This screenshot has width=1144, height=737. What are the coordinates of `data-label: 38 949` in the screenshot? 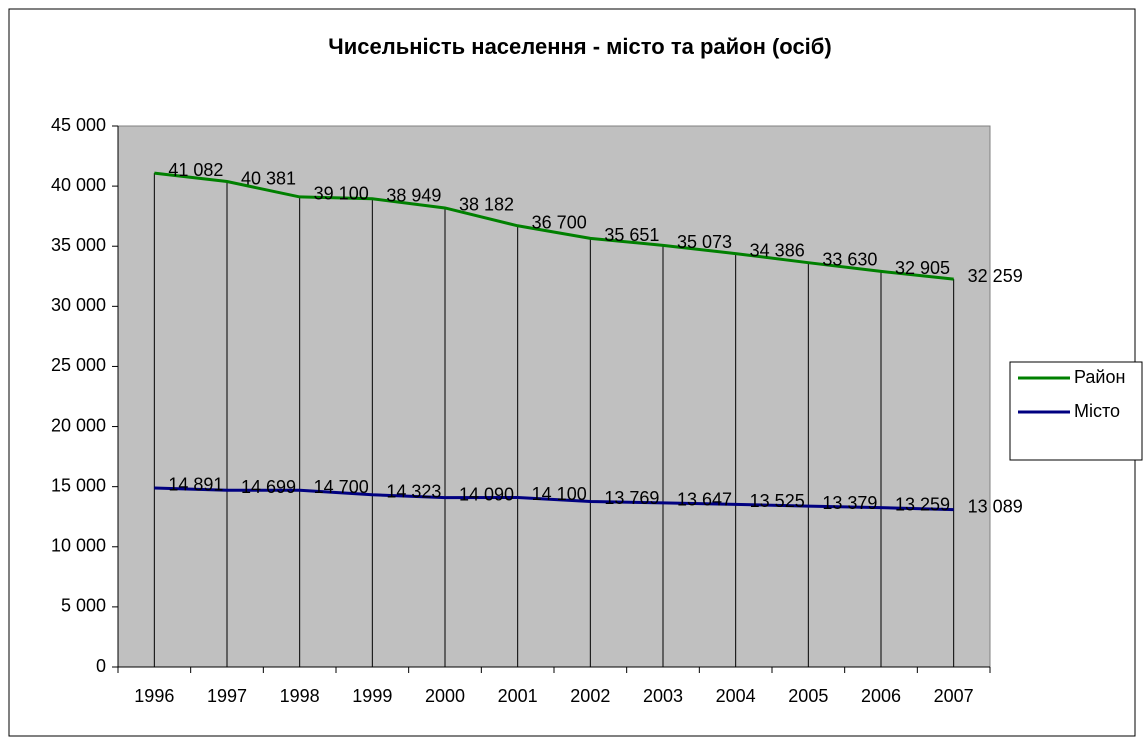 It's located at (413, 195).